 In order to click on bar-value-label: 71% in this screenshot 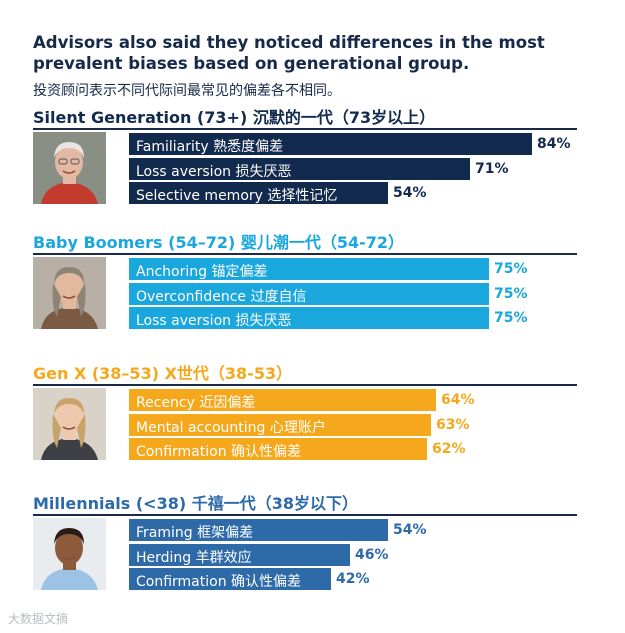, I will do `click(492, 169)`.